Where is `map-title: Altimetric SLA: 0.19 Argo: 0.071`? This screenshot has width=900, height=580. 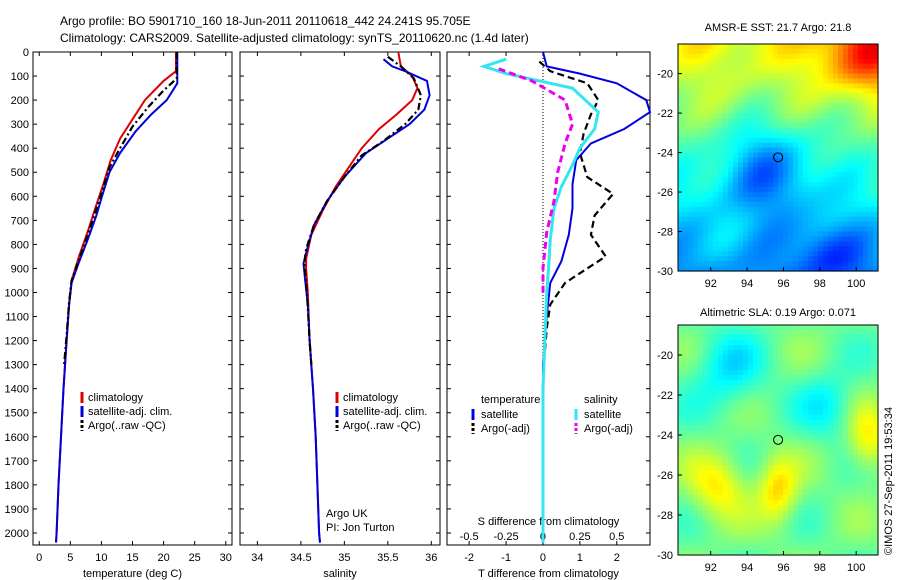
map-title: Altimetric SLA: 0.19 Argo: 0.071 is located at coordinates (778, 313).